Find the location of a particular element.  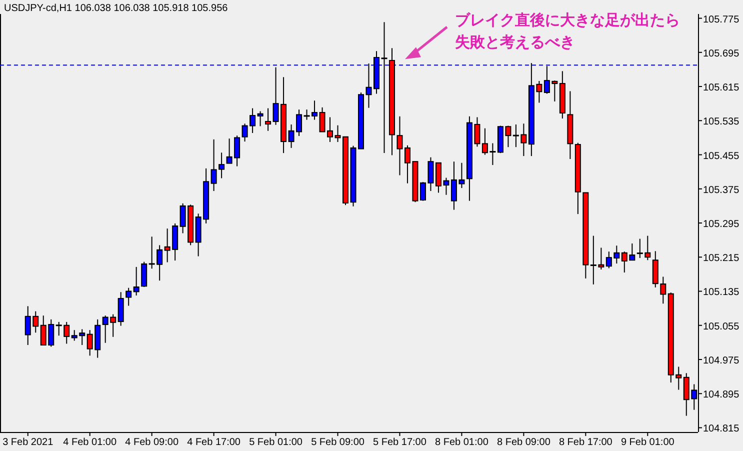

x-tick-label: 5 Feb 17:00 is located at coordinates (400, 442).